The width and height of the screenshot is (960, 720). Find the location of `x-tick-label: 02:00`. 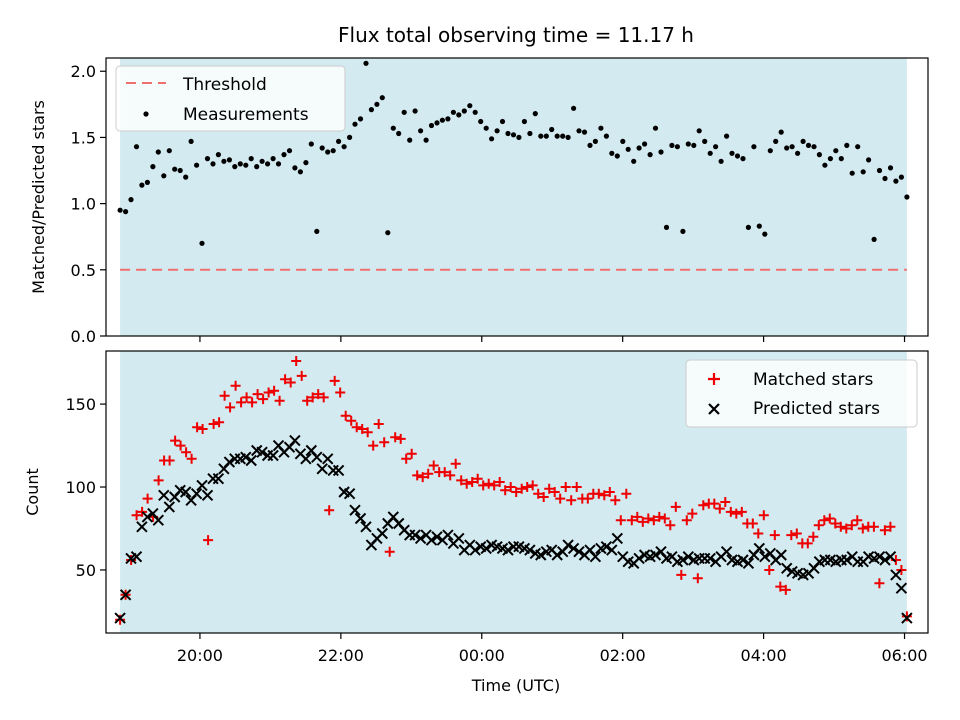

x-tick-label: 02:00 is located at coordinates (623, 655).